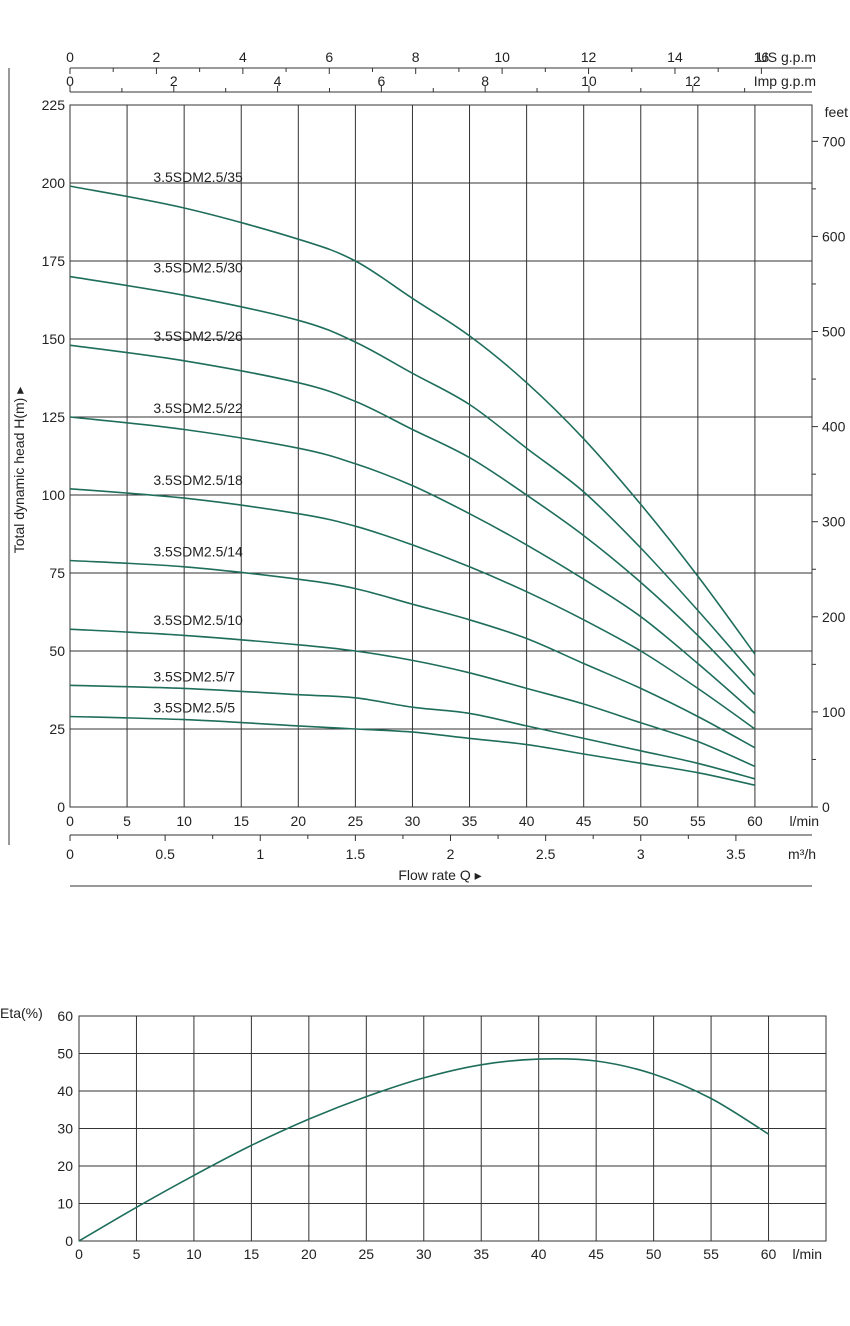 The height and width of the screenshot is (1326, 850). I want to click on head-x-tick-label: 10, so click(184, 821).